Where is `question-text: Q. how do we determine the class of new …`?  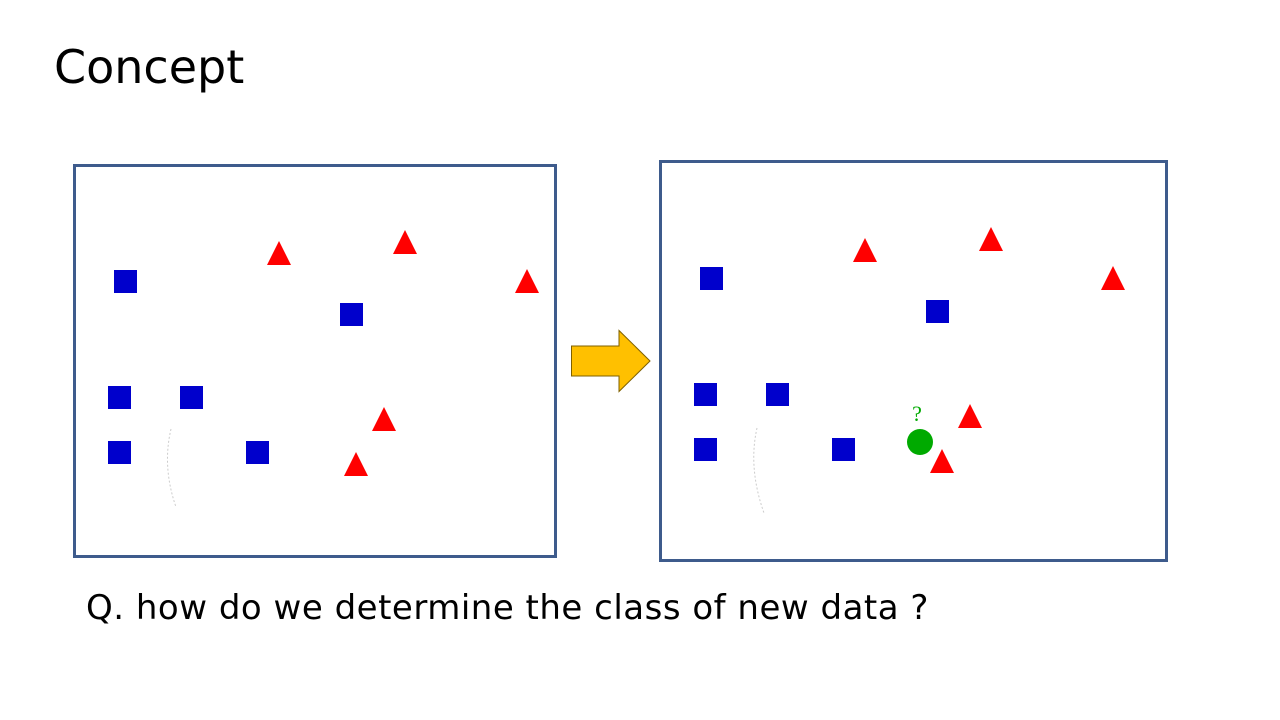 question-text: Q. how do we determine the class of new … is located at coordinates (507, 608).